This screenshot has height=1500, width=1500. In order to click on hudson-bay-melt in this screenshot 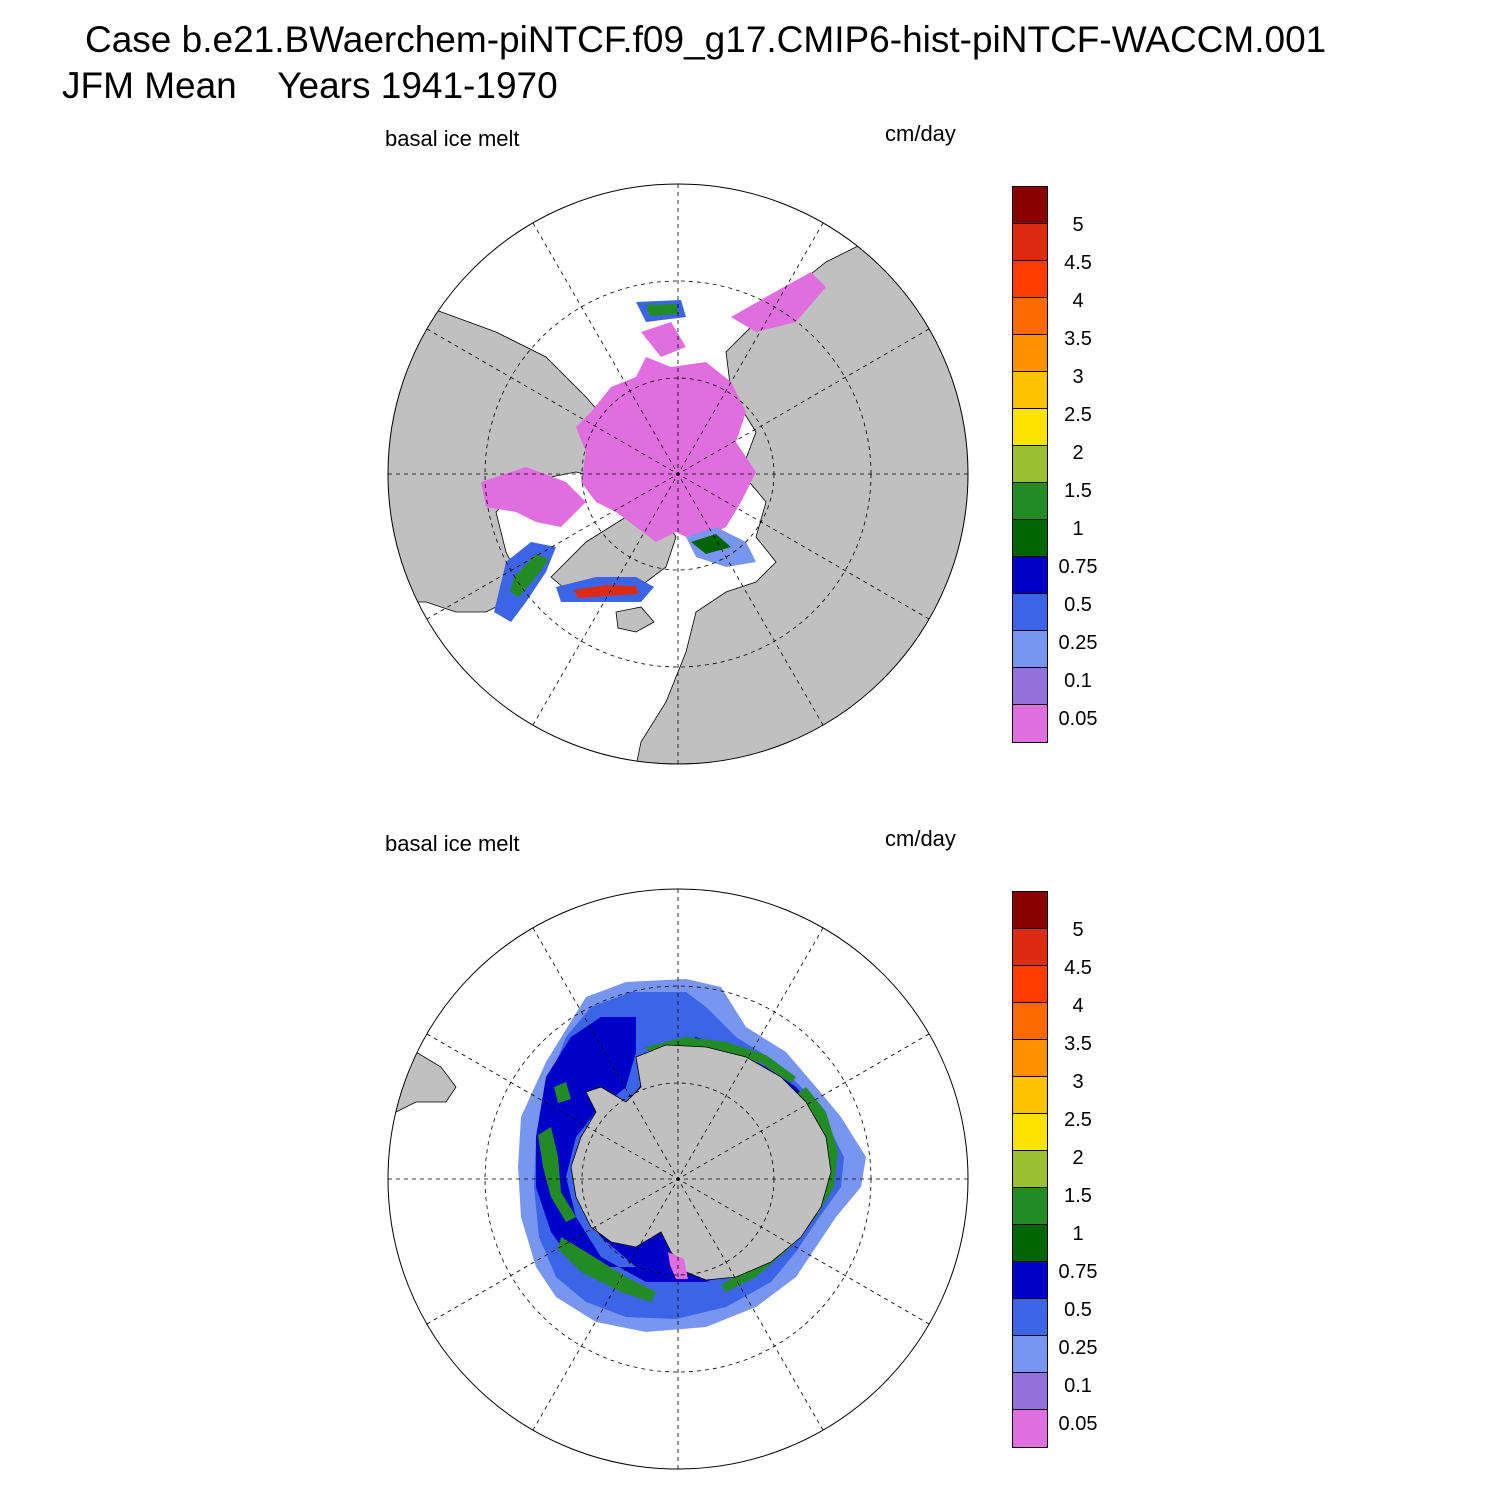, I will do `click(533, 497)`.